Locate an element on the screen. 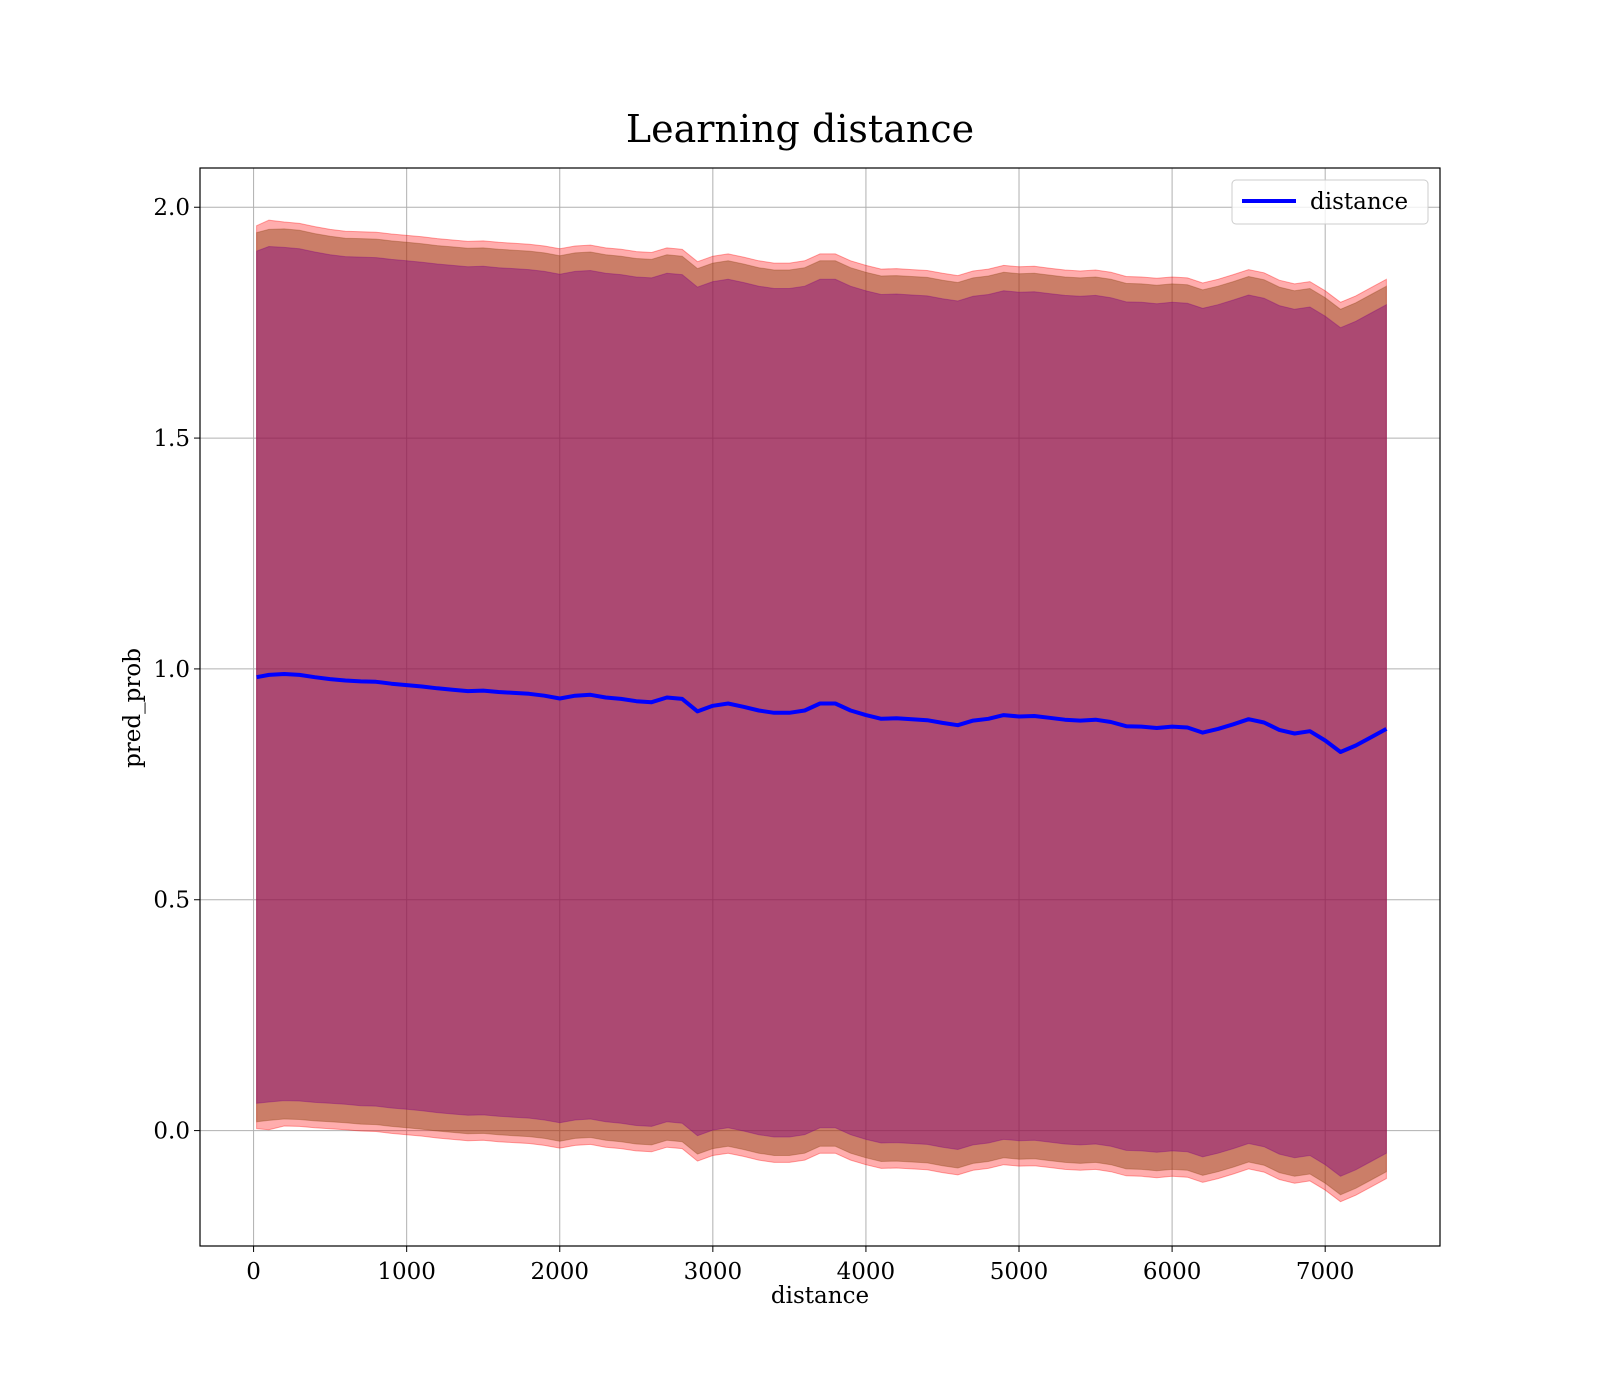 Image resolution: width=1600 pixels, height=1400 pixels. y-axis-label: pred_prob is located at coordinates (133, 708).